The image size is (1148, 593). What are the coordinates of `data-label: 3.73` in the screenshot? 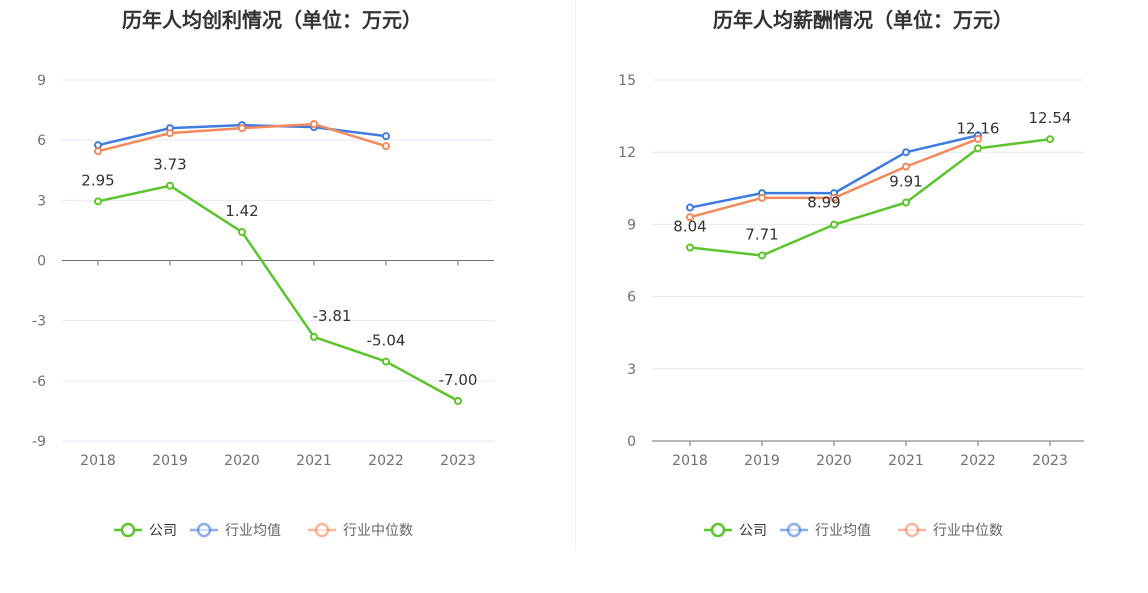 It's located at (169, 165).